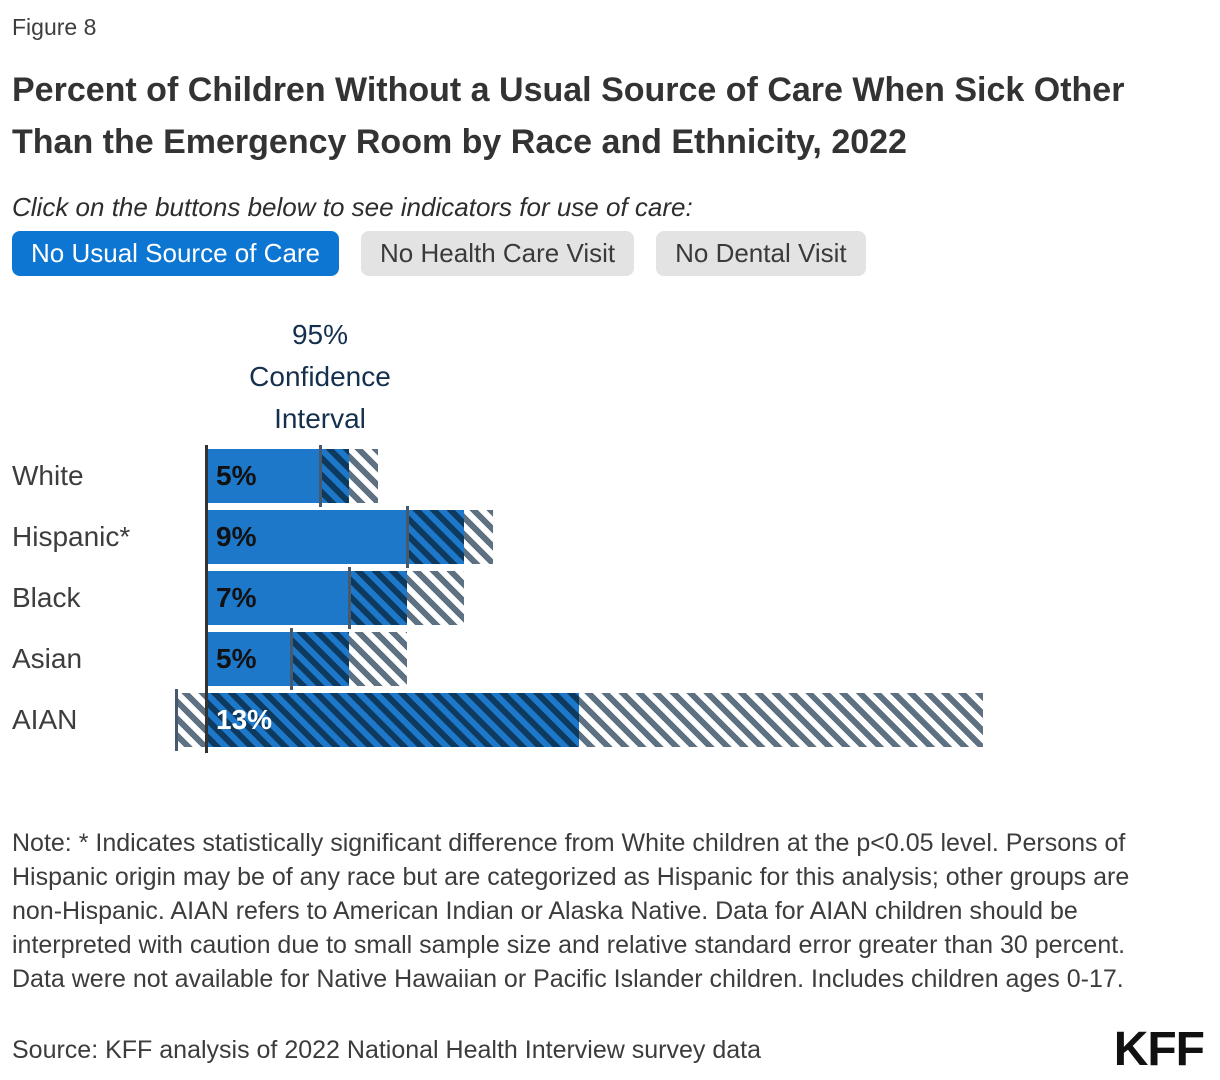 The image size is (1220, 1080). Describe the element at coordinates (610, 659) in the screenshot. I see `bar-row: Asian 5%` at that location.